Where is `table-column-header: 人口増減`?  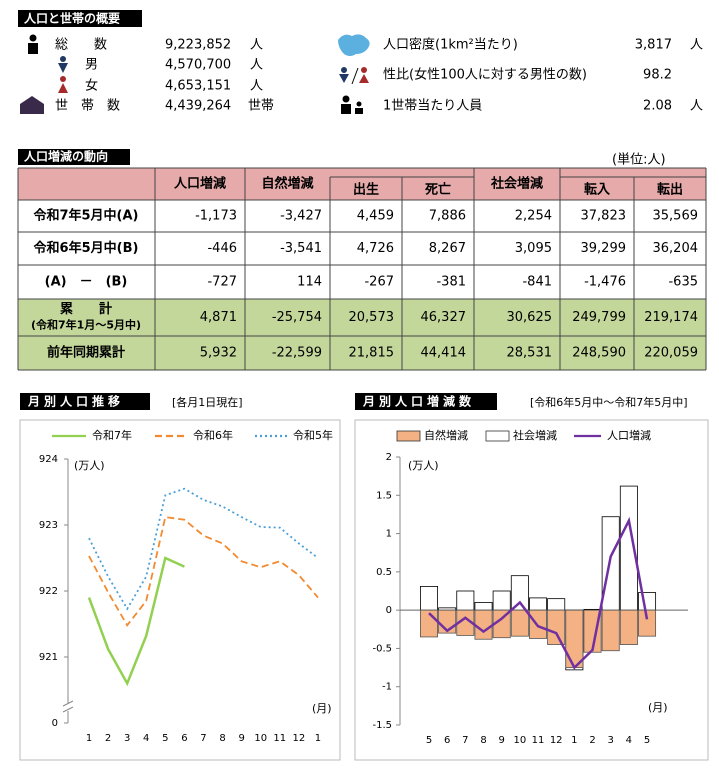
table-column-header: 人口増減 is located at coordinates (199, 184).